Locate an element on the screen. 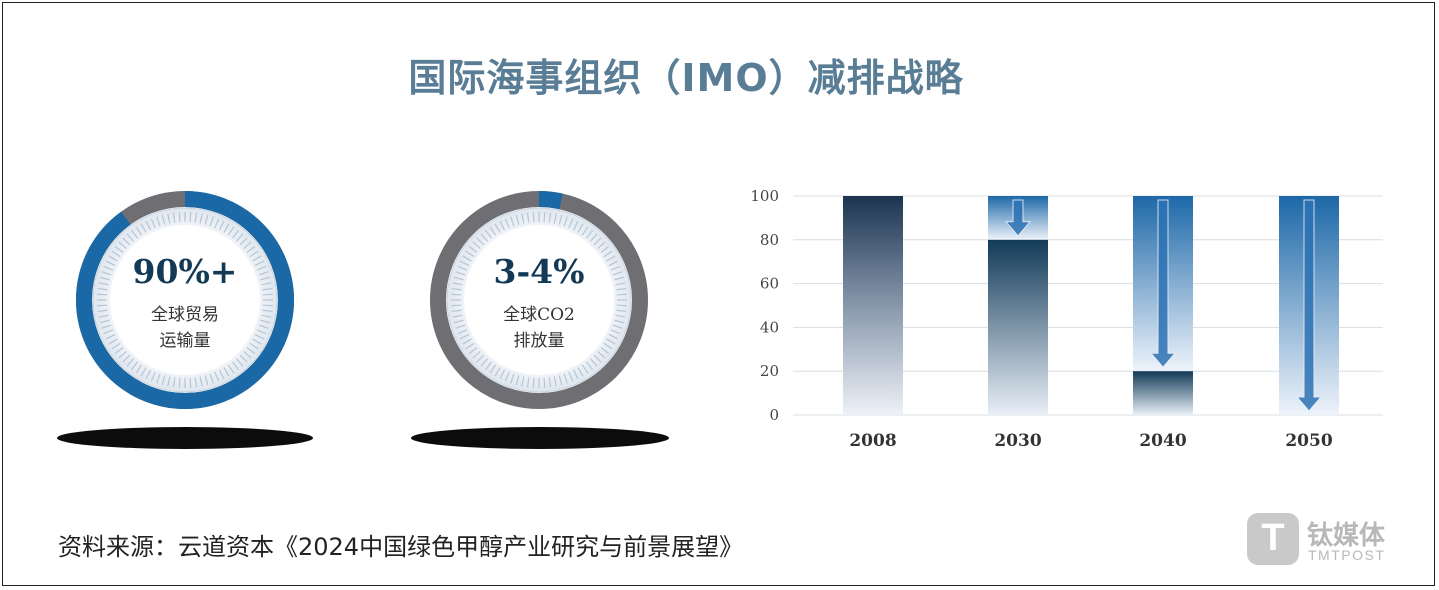  bar-2040 is located at coordinates (1163, 305).